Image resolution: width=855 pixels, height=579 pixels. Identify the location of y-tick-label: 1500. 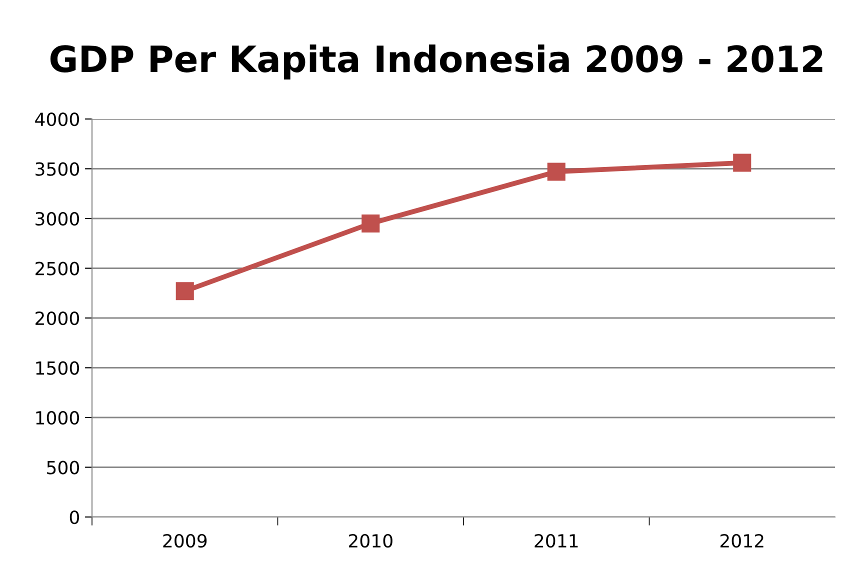
(57, 368).